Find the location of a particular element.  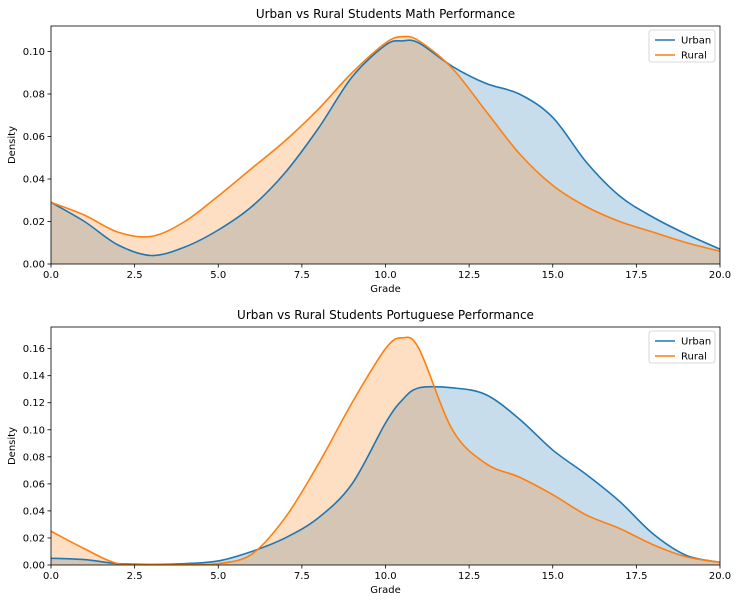

y-tick-label: 0.14 is located at coordinates (34, 376).